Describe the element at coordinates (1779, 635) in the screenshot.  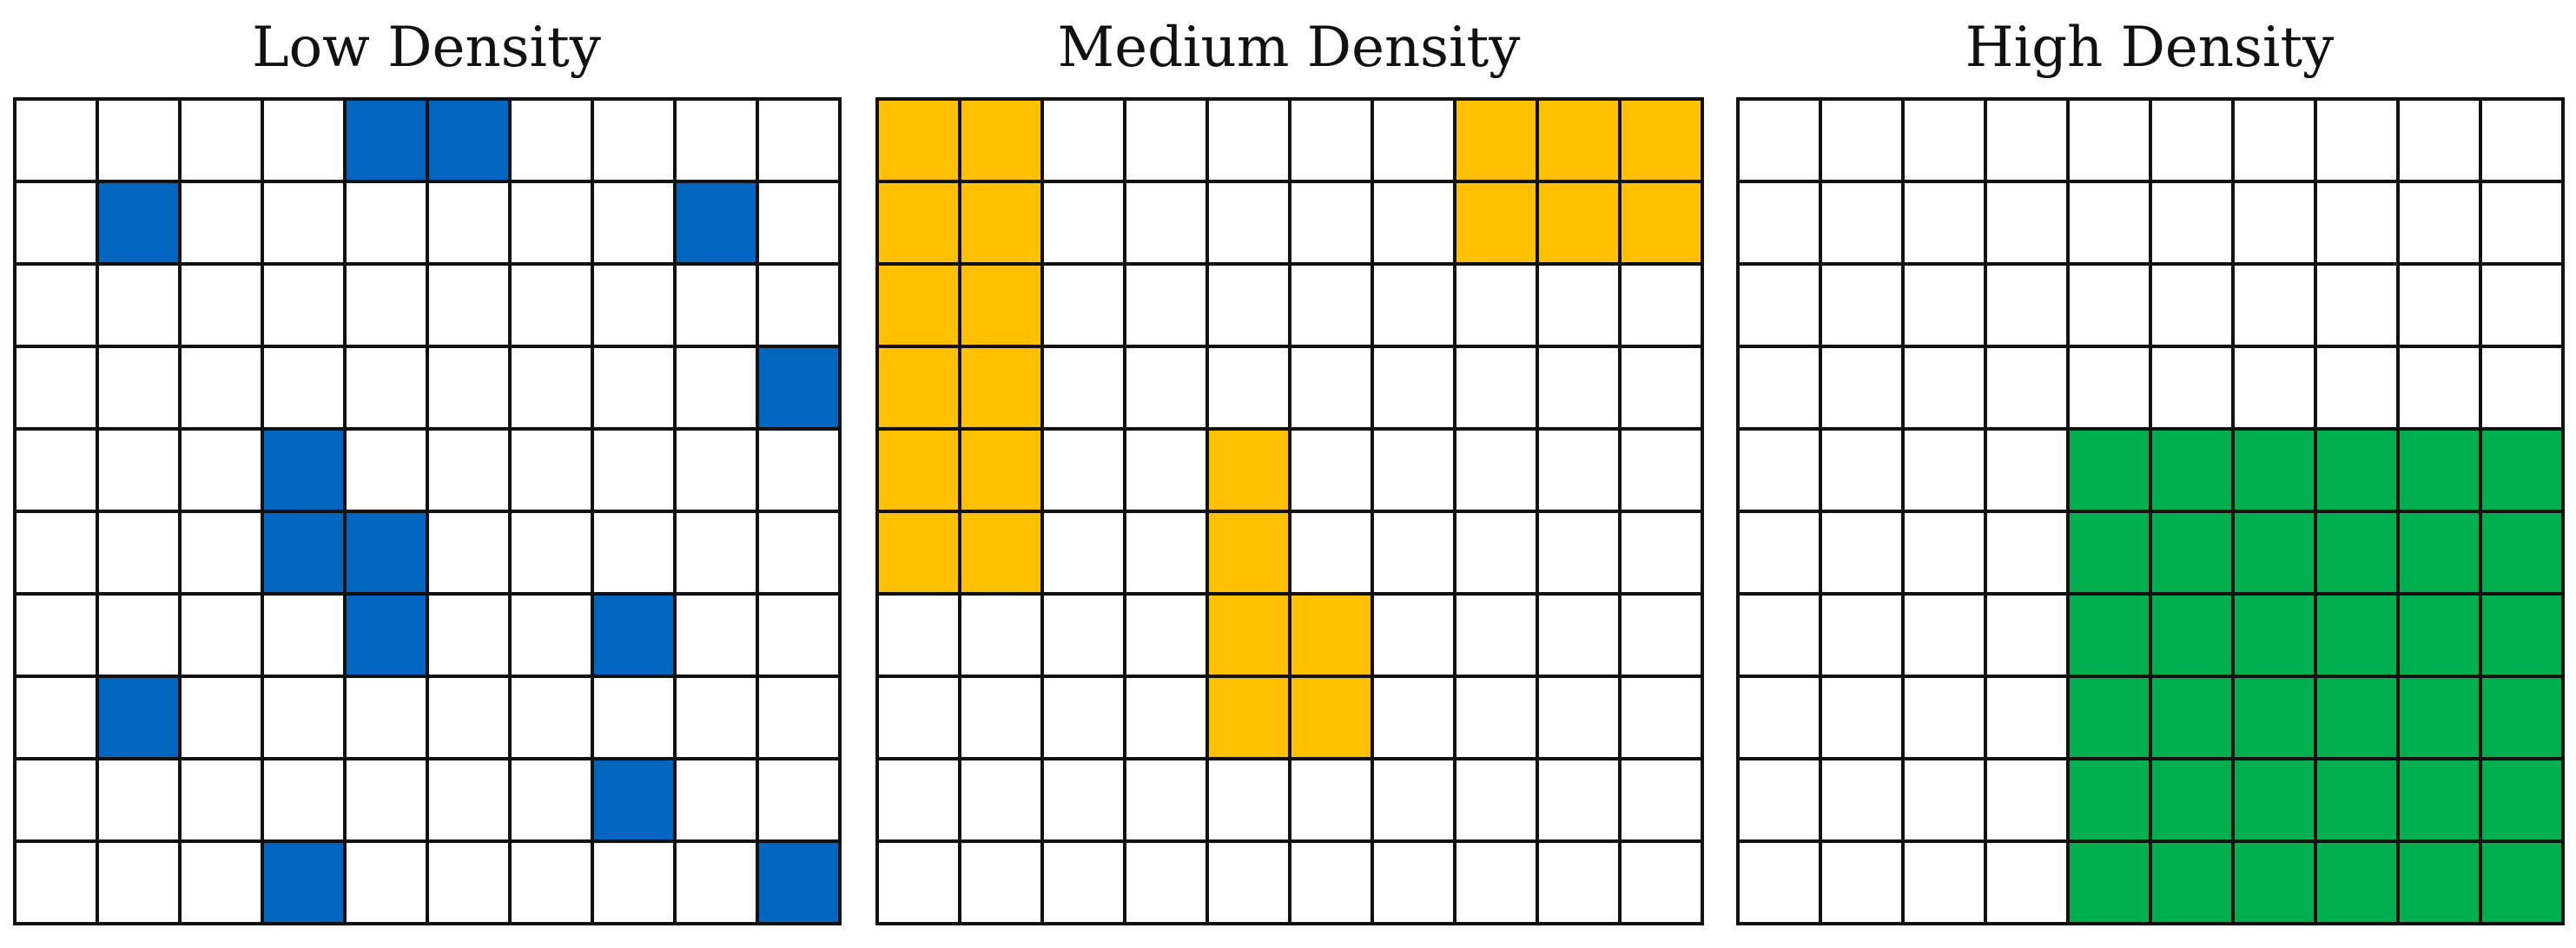
I see `empty-cell-high-r6-c0` at that location.